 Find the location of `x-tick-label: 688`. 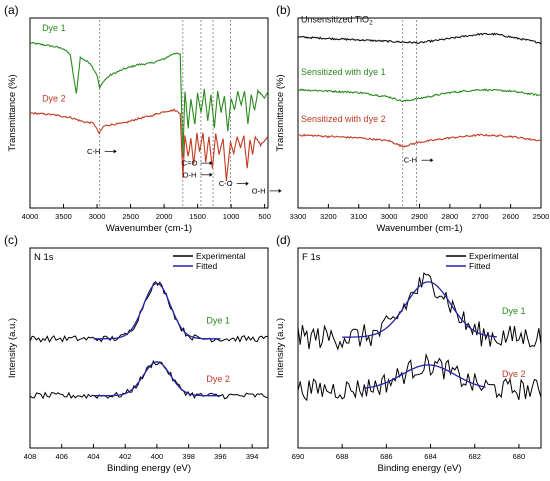

x-tick-label: 688 is located at coordinates (342, 456).